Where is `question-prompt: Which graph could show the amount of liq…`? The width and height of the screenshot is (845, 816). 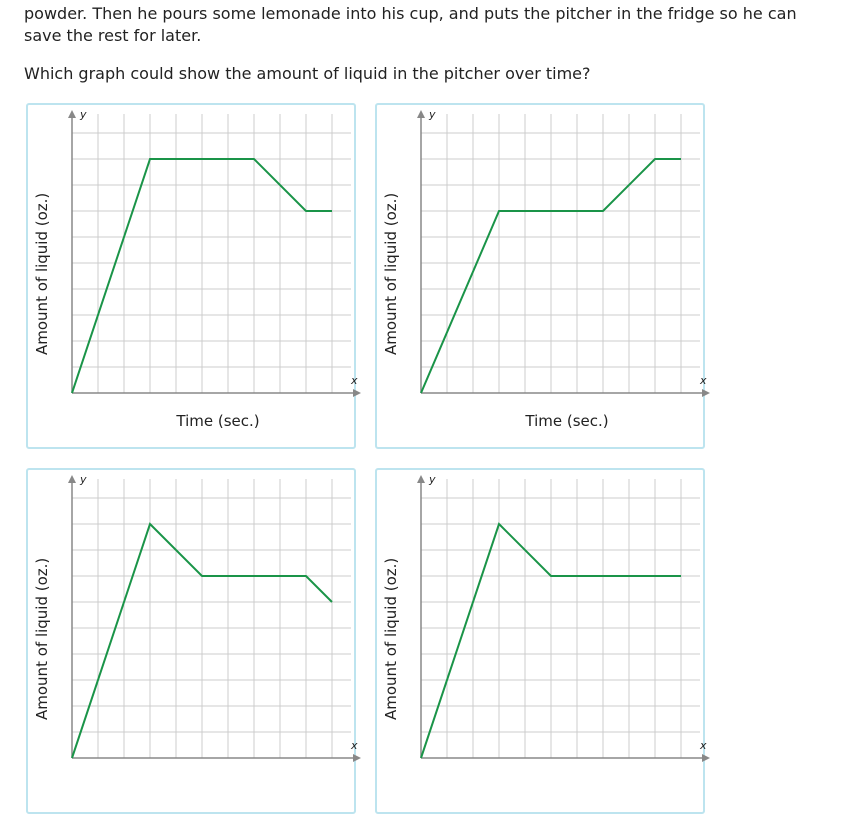
question-prompt: Which graph could show the amount of liq… is located at coordinates (307, 73).